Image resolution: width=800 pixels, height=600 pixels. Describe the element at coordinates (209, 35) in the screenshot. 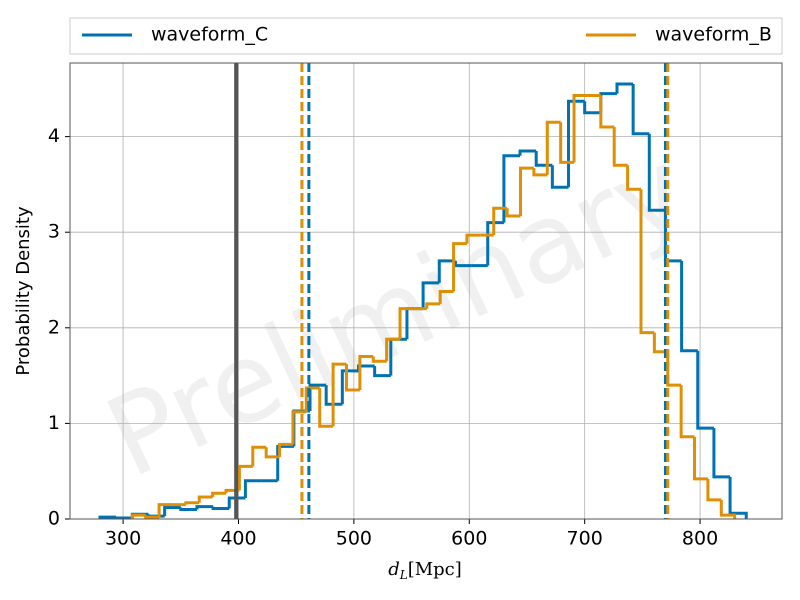

I see `legend-label: waveform_C` at that location.